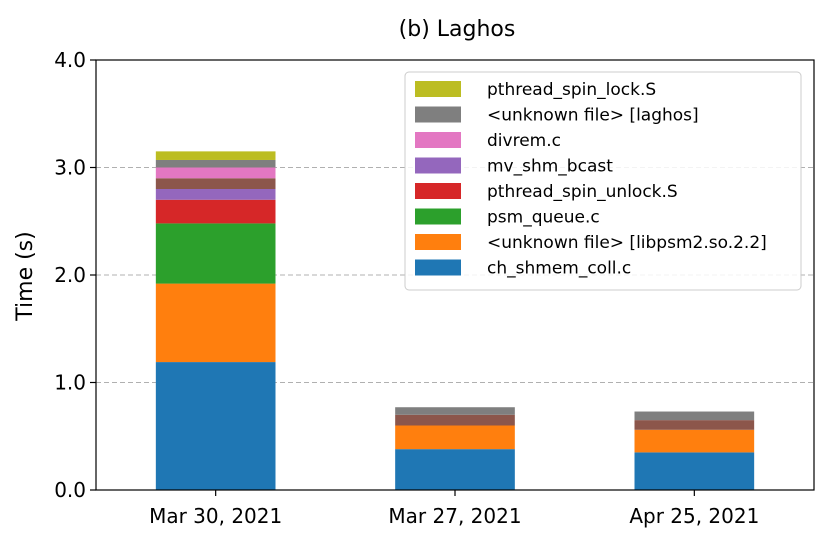 This screenshot has width=830, height=544. Describe the element at coordinates (524, 141) in the screenshot. I see `legend-label-6: divrem.c` at that location.